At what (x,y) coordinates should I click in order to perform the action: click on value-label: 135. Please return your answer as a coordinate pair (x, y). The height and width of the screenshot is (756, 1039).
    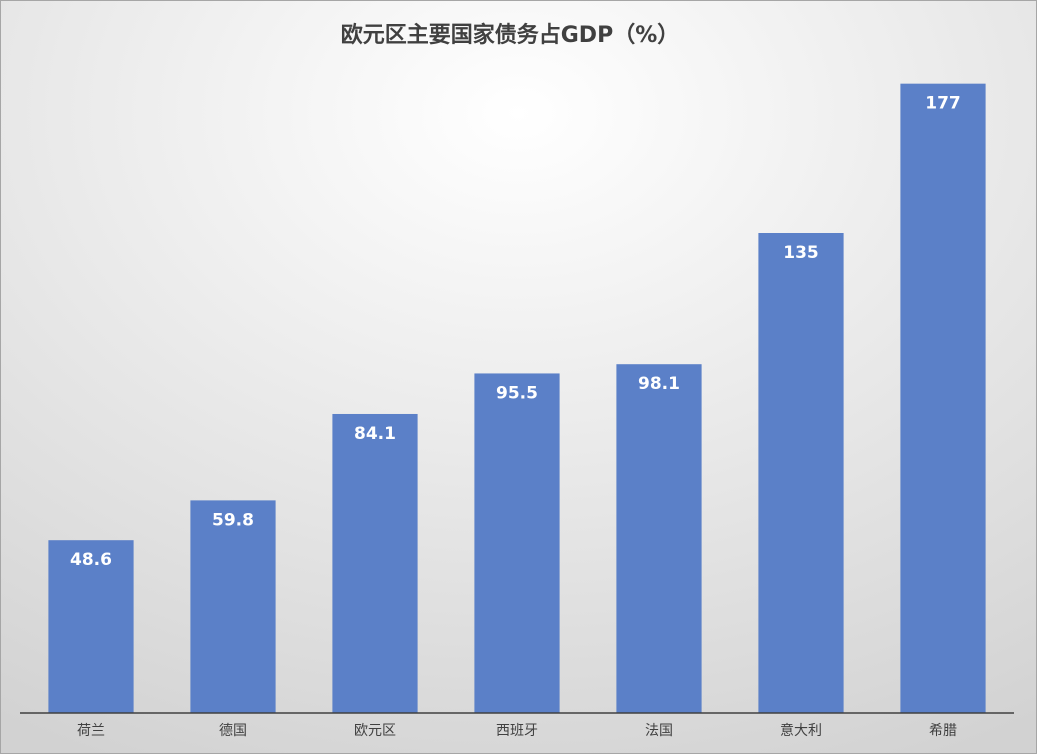
    Looking at the image, I should click on (801, 253).